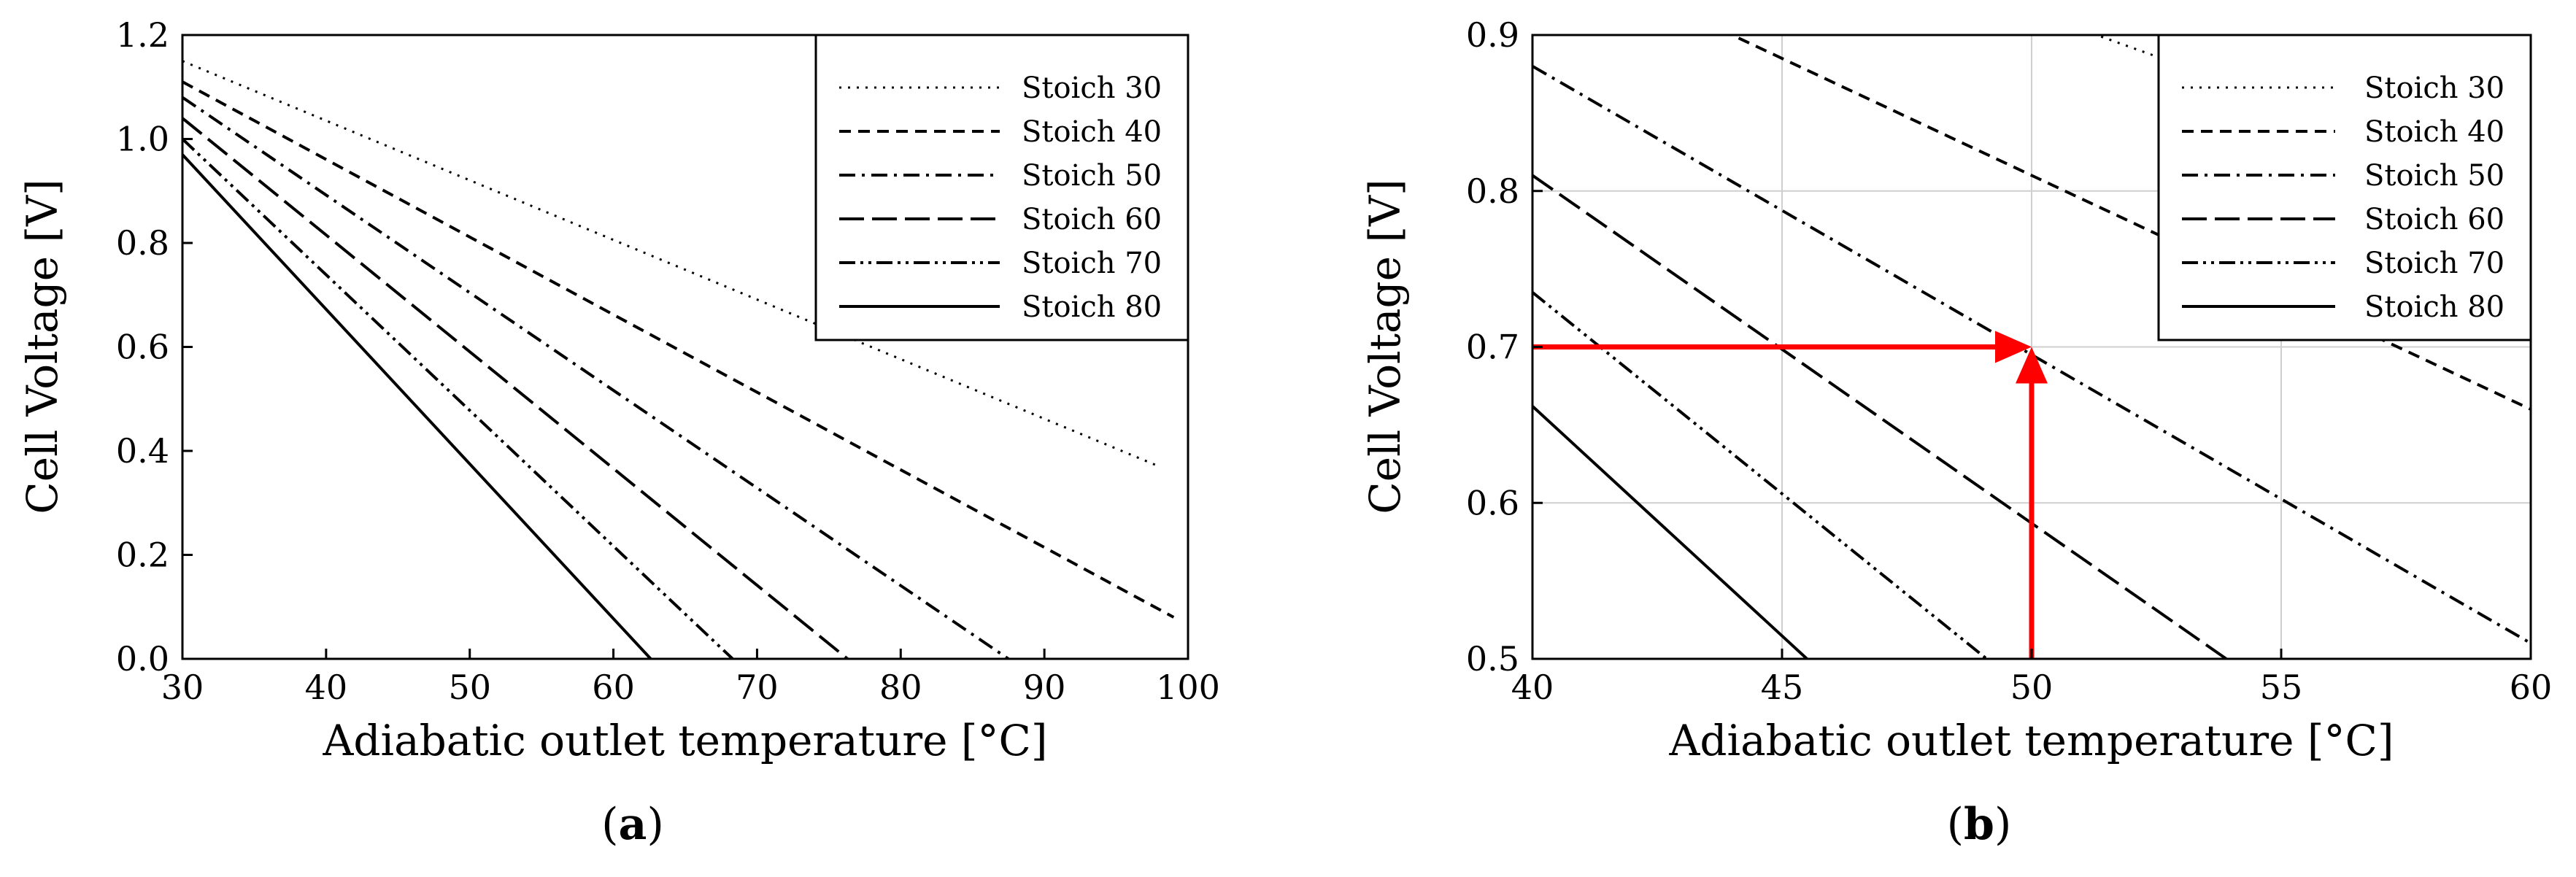 The image size is (2576, 877). What do you see at coordinates (2281, 687) in the screenshot?
I see `x-tick-label: 55` at bounding box center [2281, 687].